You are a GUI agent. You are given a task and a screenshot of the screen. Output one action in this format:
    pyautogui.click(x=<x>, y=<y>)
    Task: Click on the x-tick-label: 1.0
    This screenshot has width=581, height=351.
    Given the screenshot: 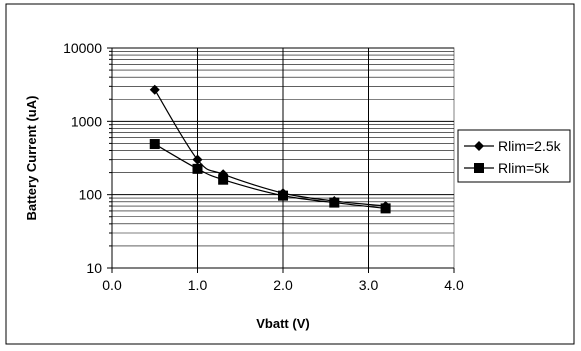 What is the action you would take?
    pyautogui.click(x=198, y=285)
    